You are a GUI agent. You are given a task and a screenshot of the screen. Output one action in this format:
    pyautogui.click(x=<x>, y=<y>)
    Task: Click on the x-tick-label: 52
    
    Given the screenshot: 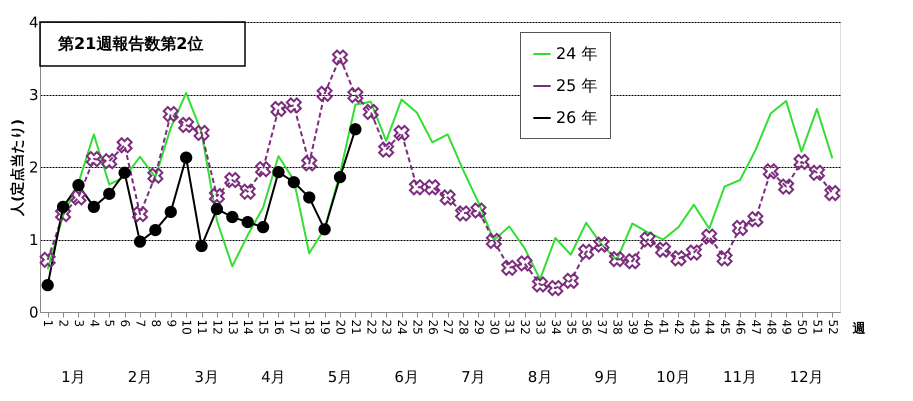 What is the action you would take?
    pyautogui.click(x=833, y=327)
    